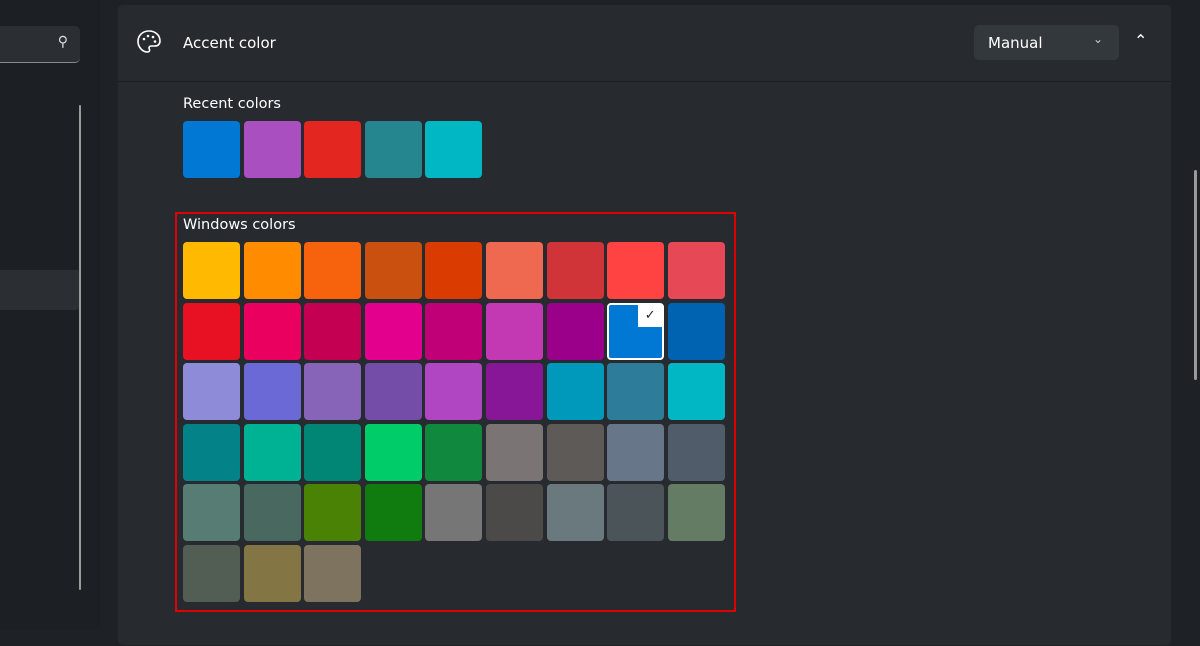 This screenshot has height=646, width=1200. Describe the element at coordinates (80, 347) in the screenshot. I see `sidebar-scrollbar` at that location.